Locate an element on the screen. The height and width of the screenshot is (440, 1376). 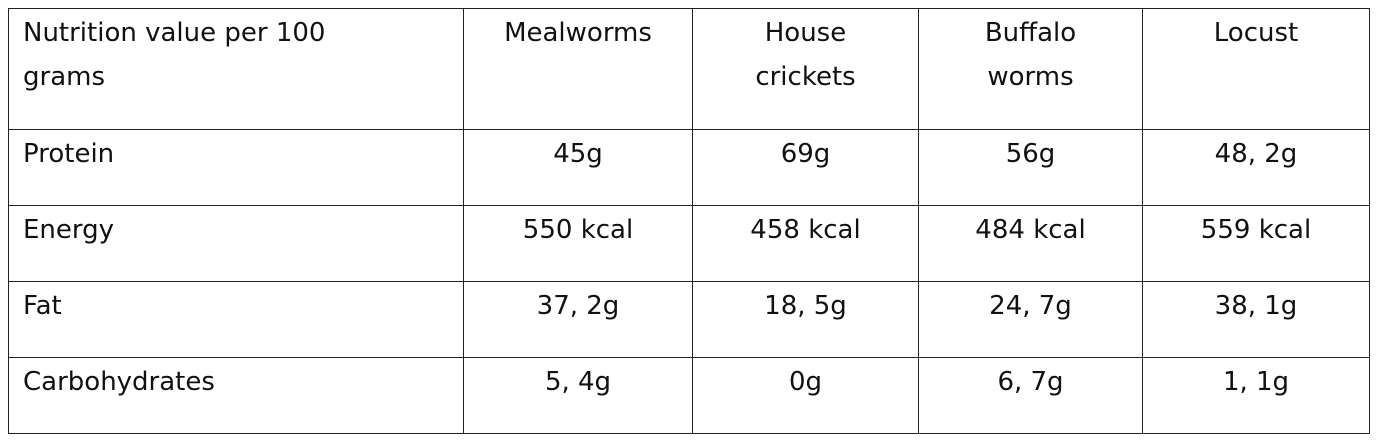
value-cell: 45g is located at coordinates (578, 167).